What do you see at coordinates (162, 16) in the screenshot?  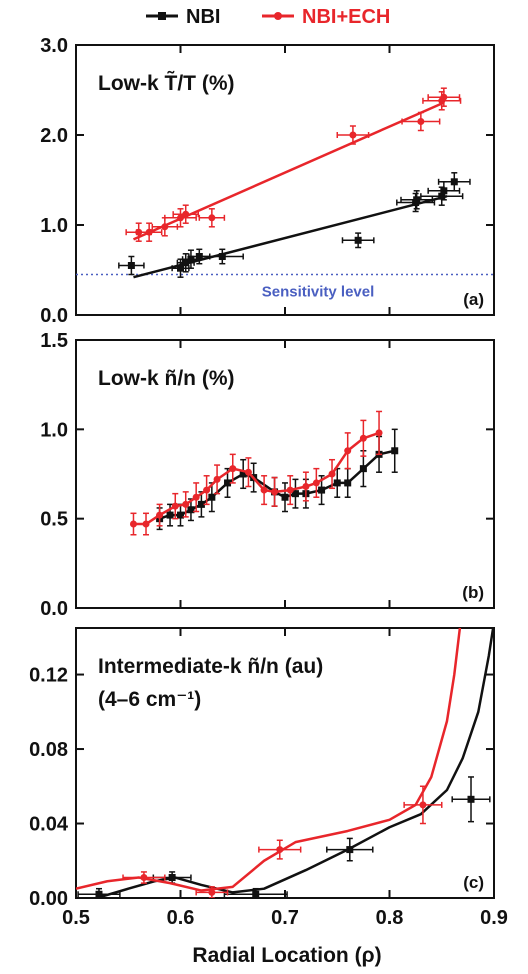 I see `legend-nbi-marker` at bounding box center [162, 16].